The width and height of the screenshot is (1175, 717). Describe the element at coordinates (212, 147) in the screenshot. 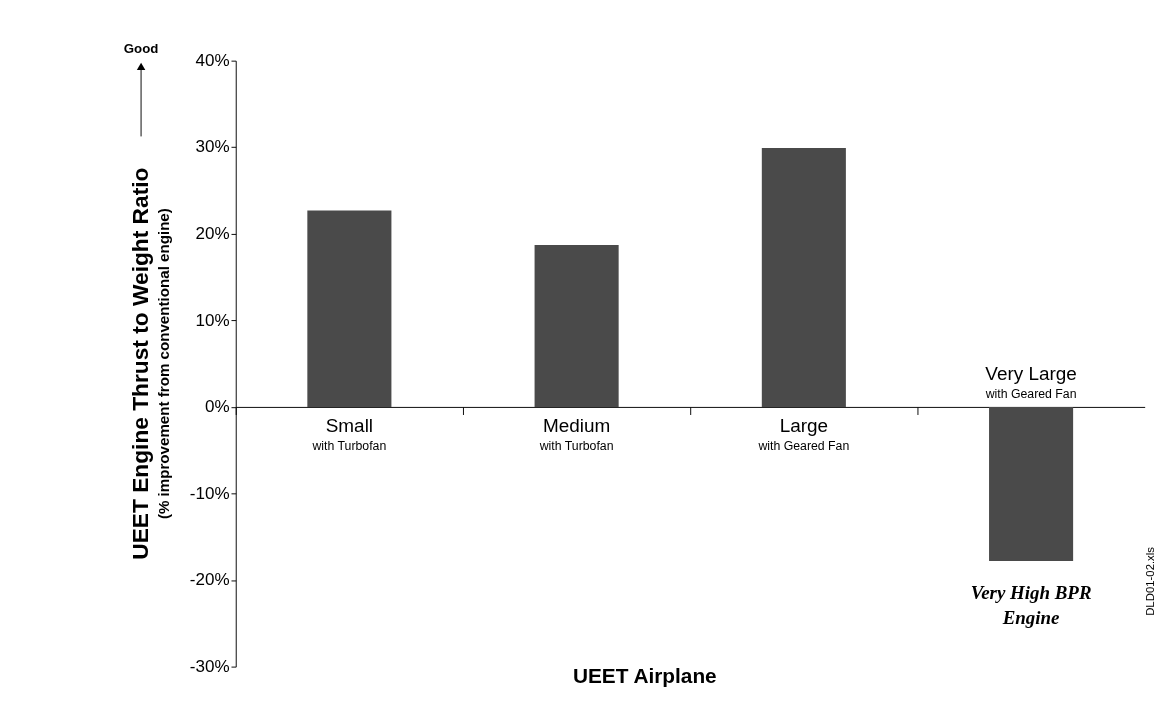

I see `y-tick-label: 30%` at that location.